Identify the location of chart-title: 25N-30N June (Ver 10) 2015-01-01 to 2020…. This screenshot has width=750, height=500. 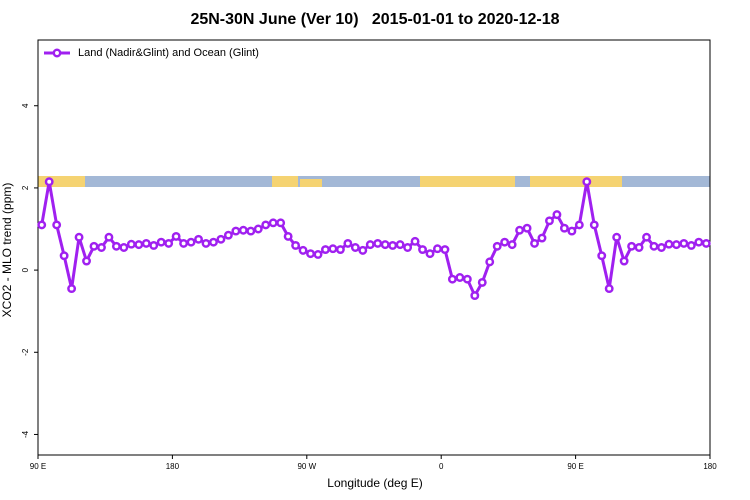
(374, 19).